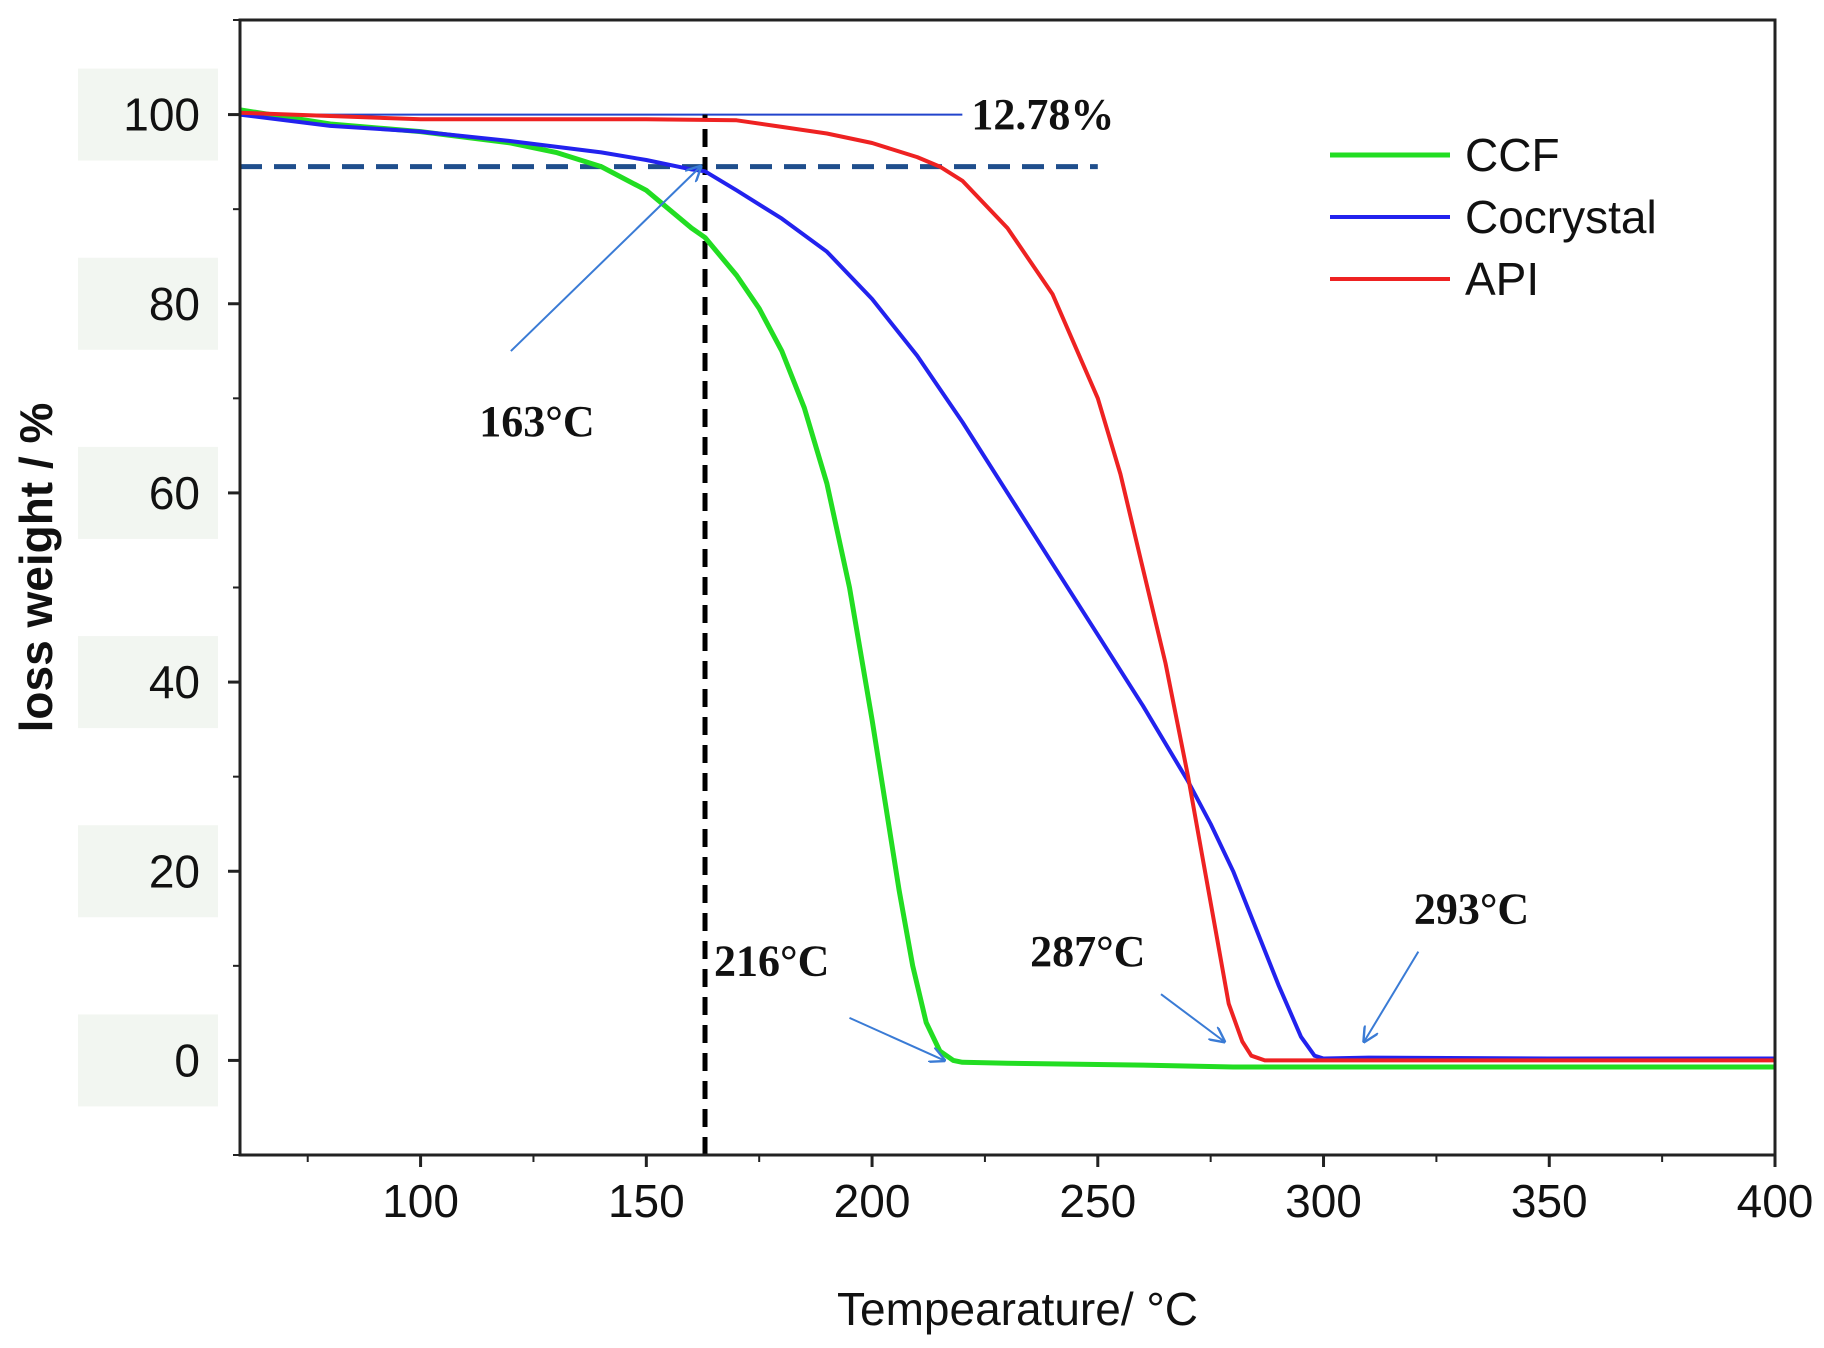 The width and height of the screenshot is (1824, 1348). What do you see at coordinates (174, 493) in the screenshot?
I see `y-tick-label: 60` at bounding box center [174, 493].